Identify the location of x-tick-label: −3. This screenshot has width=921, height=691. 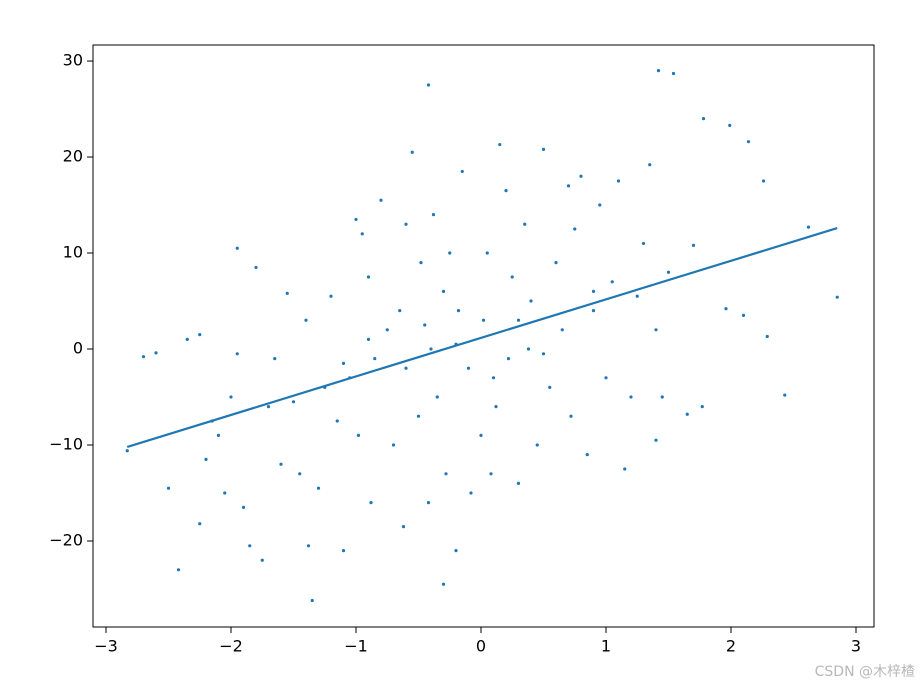
(106, 646).